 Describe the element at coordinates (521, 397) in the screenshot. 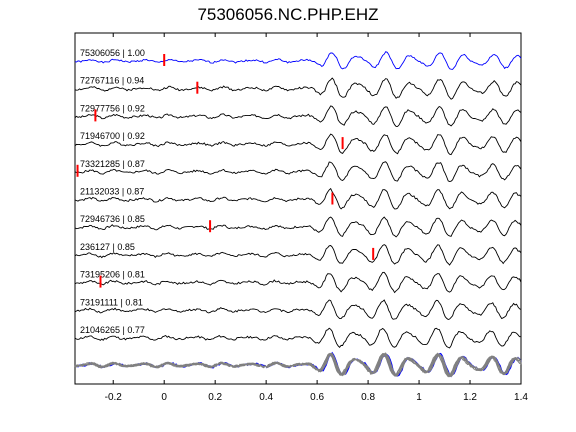

I see `x-tick-label: 1.4` at that location.